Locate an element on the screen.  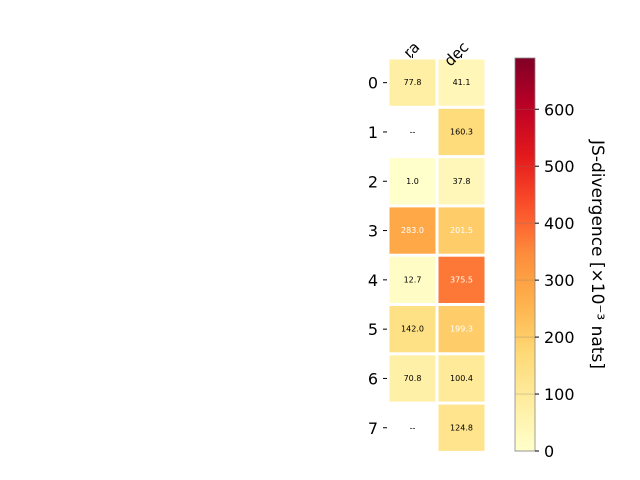
cell-value-label: 160.3 is located at coordinates (461, 131).